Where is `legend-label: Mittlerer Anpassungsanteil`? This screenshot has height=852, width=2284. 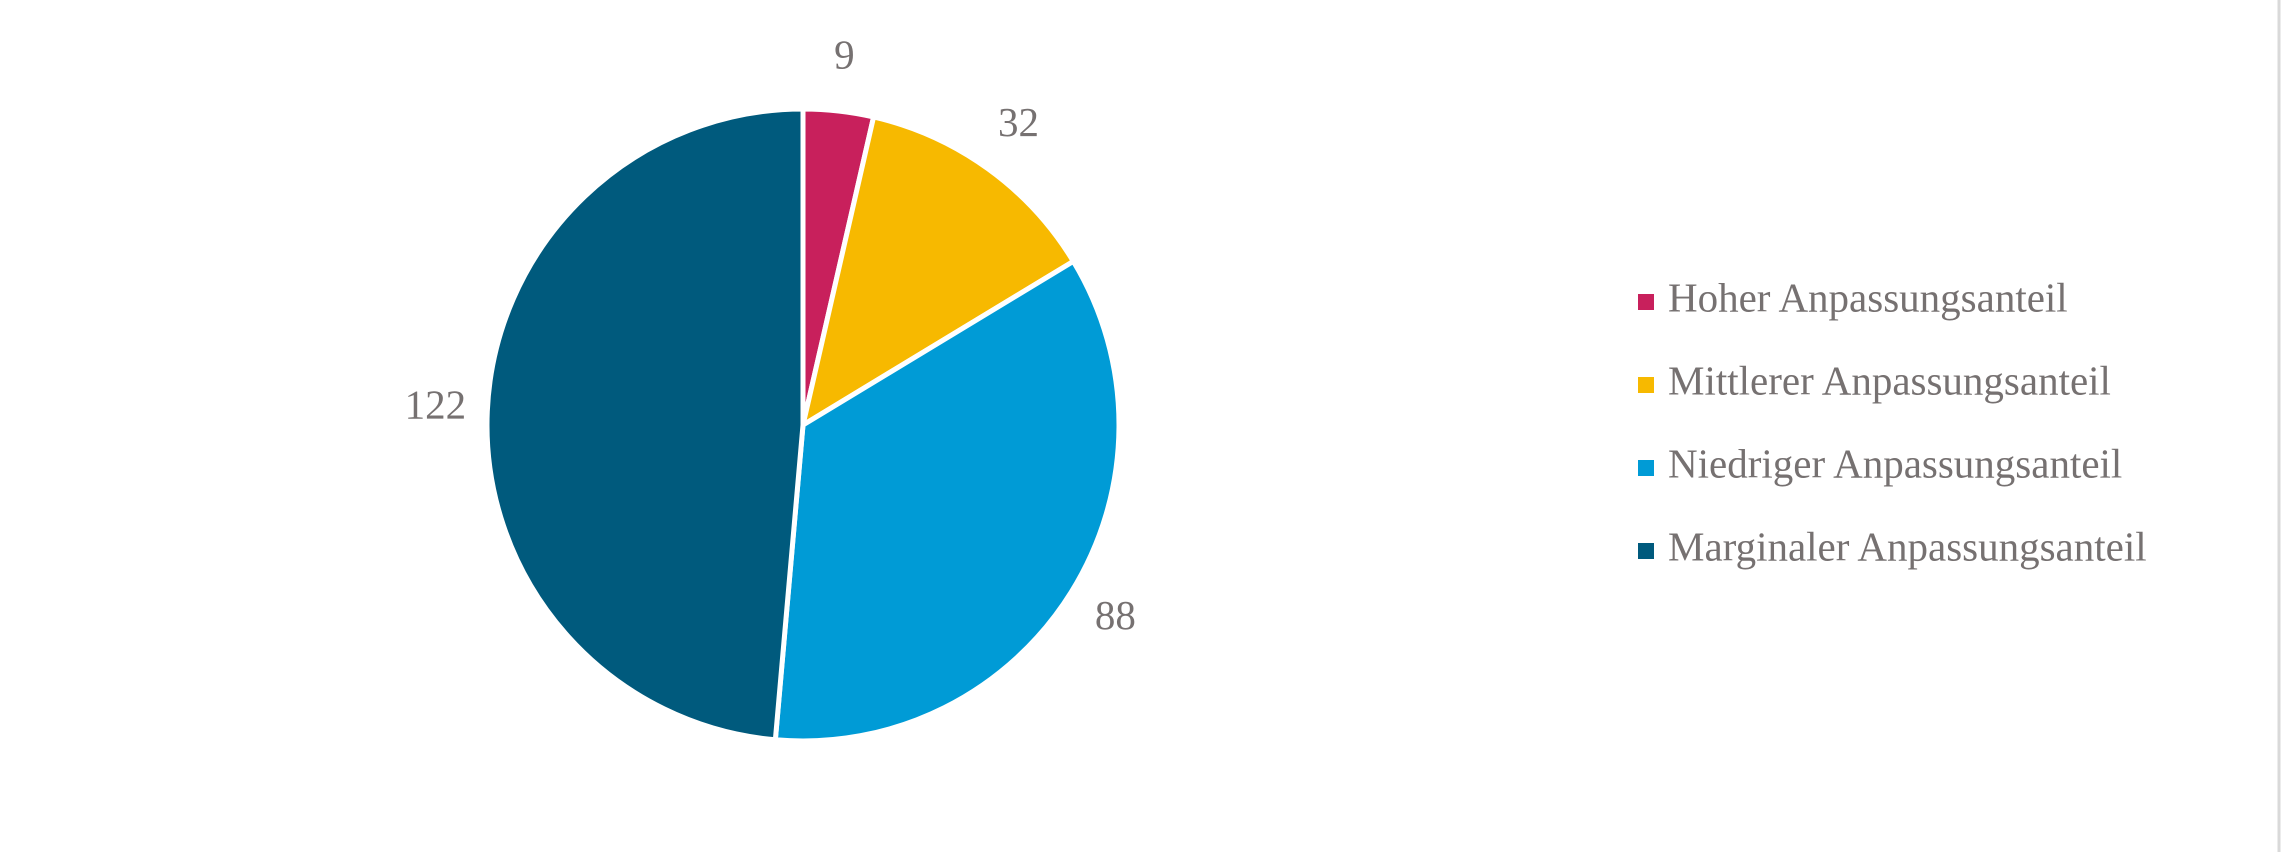
legend-label: Mittlerer Anpassungsanteil is located at coordinates (1889, 380).